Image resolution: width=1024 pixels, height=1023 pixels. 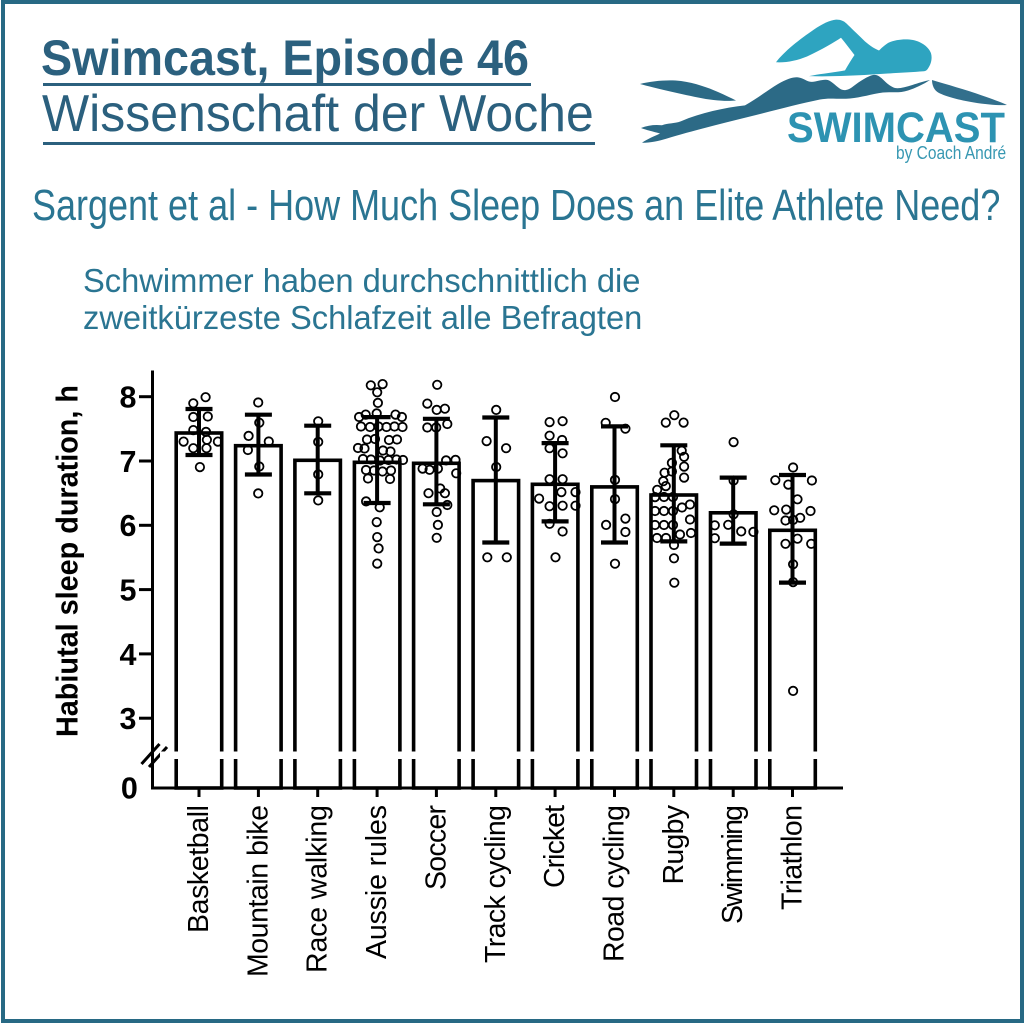 I want to click on svg-text: Soccer, so click(x=436, y=848).